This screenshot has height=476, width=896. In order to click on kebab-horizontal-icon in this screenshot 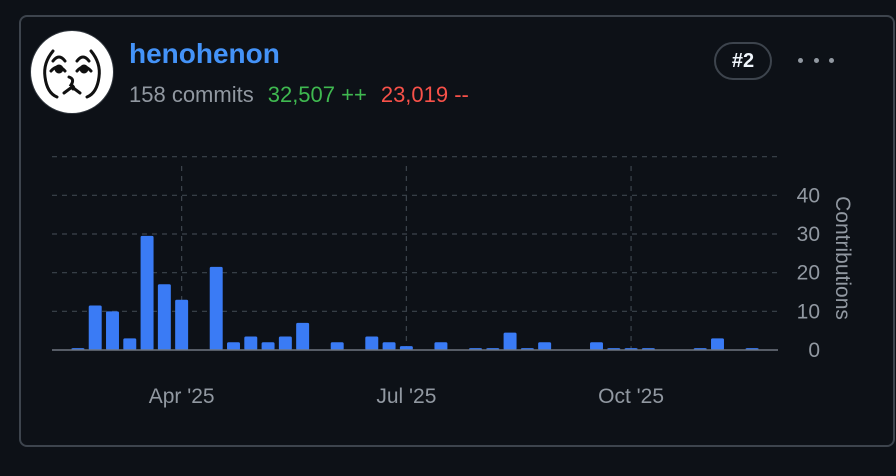, I will do `click(816, 60)`.